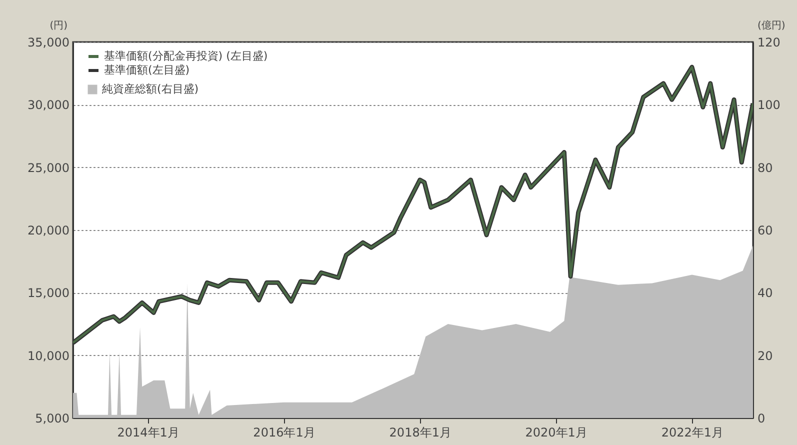  What do you see at coordinates (49, 293) in the screenshot?
I see `y-tick-label: 15,000` at bounding box center [49, 293].